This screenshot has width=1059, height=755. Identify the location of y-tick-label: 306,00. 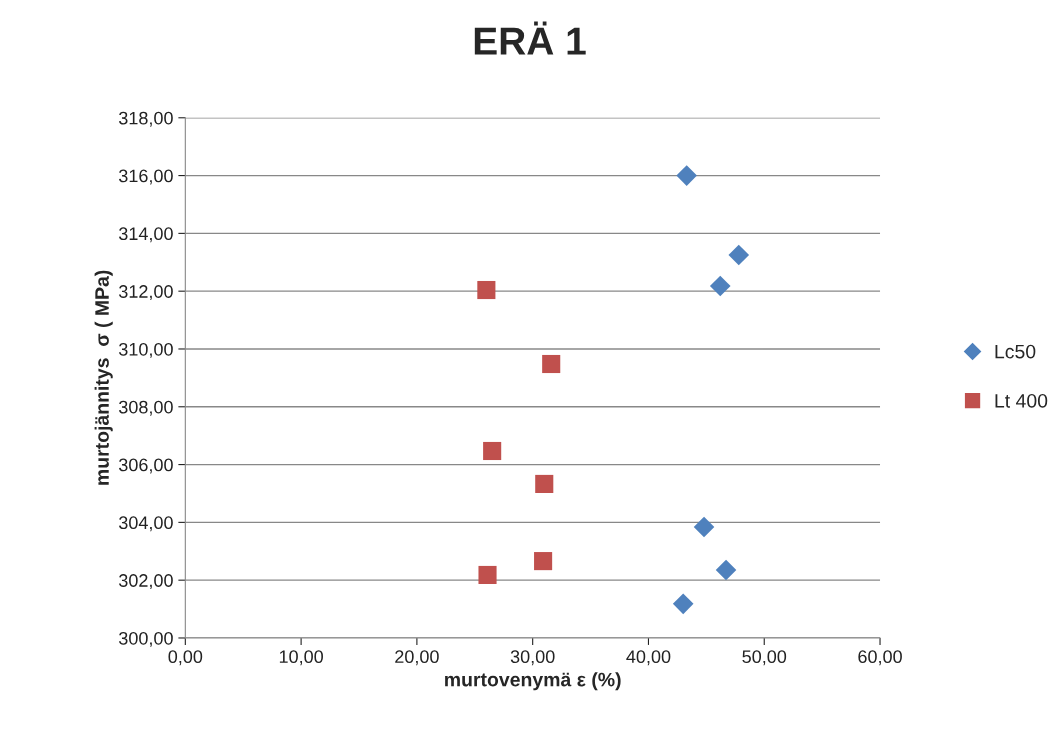
(145, 466).